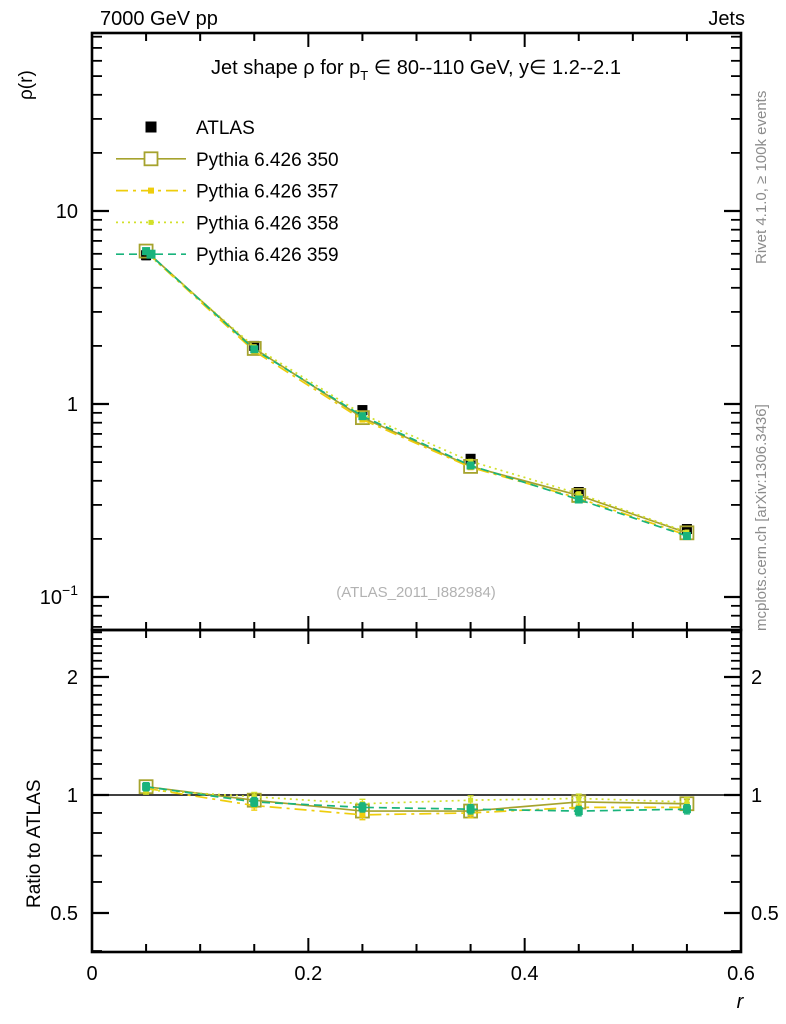 This screenshot has width=786, height=1024. What do you see at coordinates (525, 974) in the screenshot?
I see `x-tick-label: 0.4` at bounding box center [525, 974].